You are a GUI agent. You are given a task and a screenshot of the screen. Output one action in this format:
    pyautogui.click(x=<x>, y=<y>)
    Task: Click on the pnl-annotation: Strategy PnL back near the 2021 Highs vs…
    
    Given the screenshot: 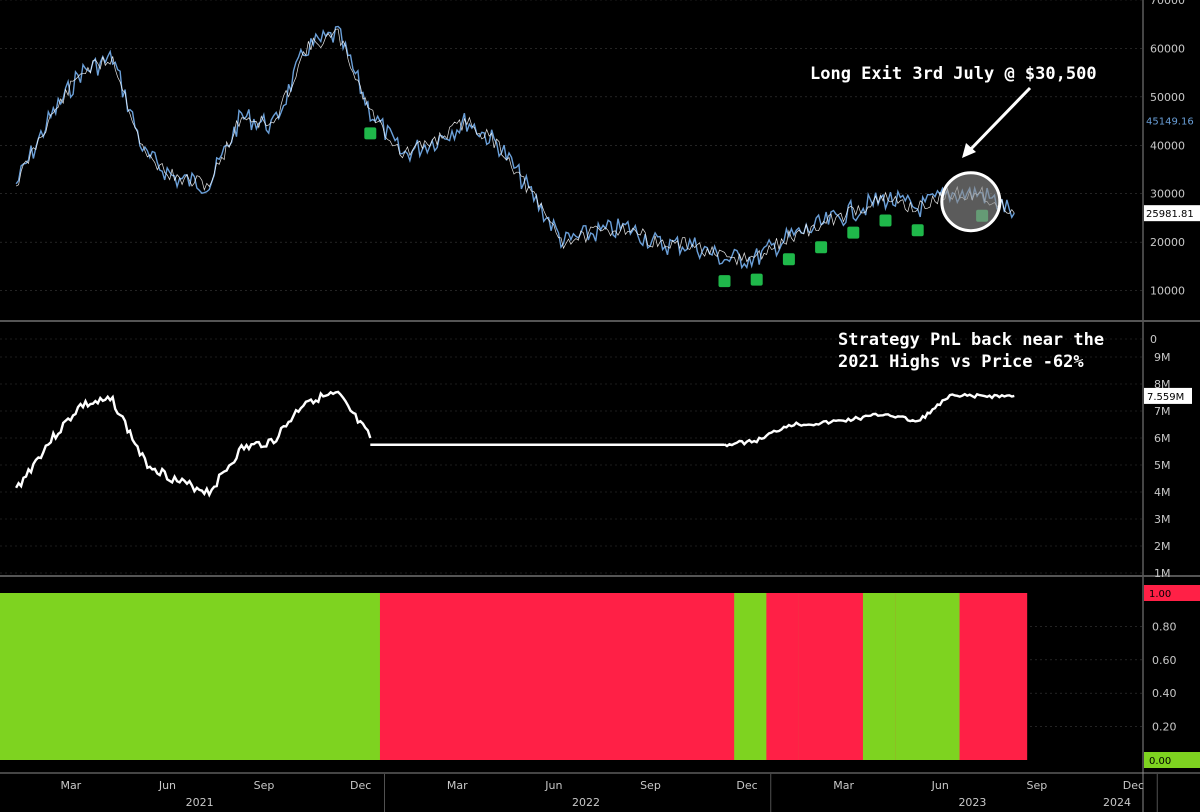 What is the action you would take?
    pyautogui.click(x=971, y=351)
    